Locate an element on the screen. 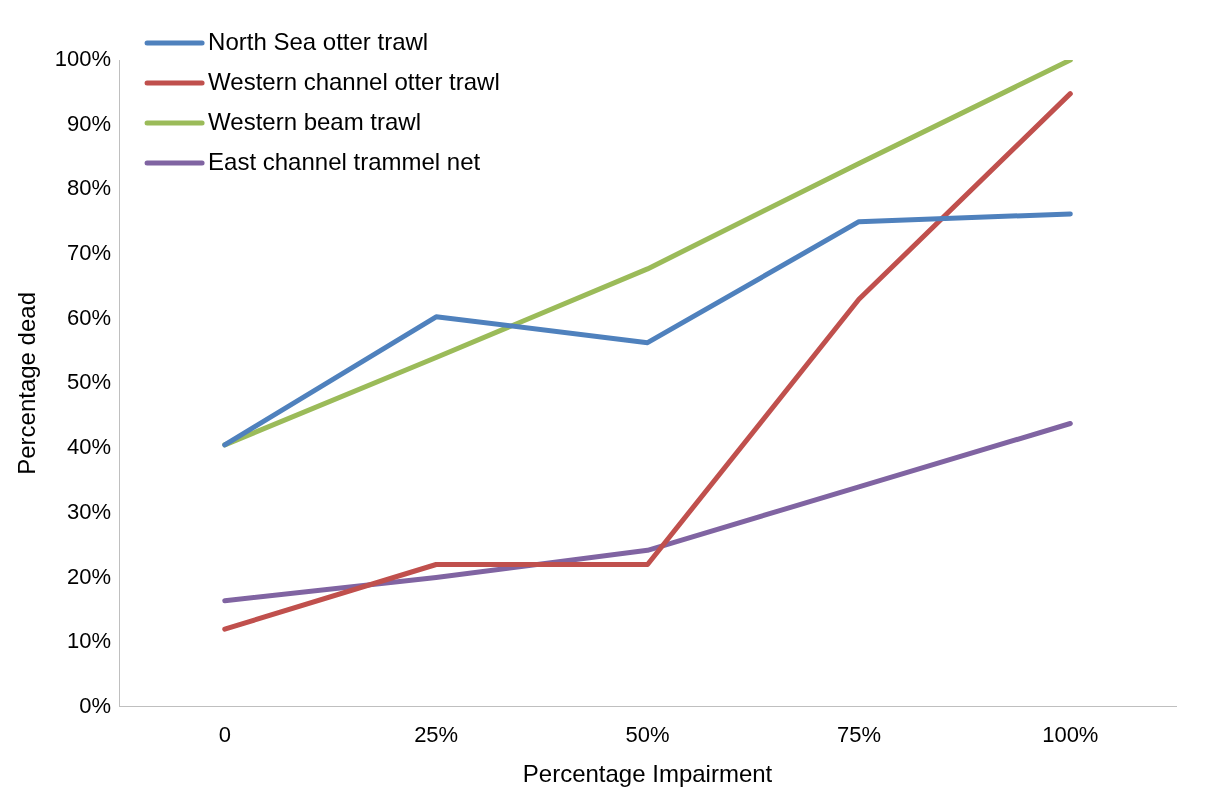  x-tick-label: 75% is located at coordinates (858, 735).